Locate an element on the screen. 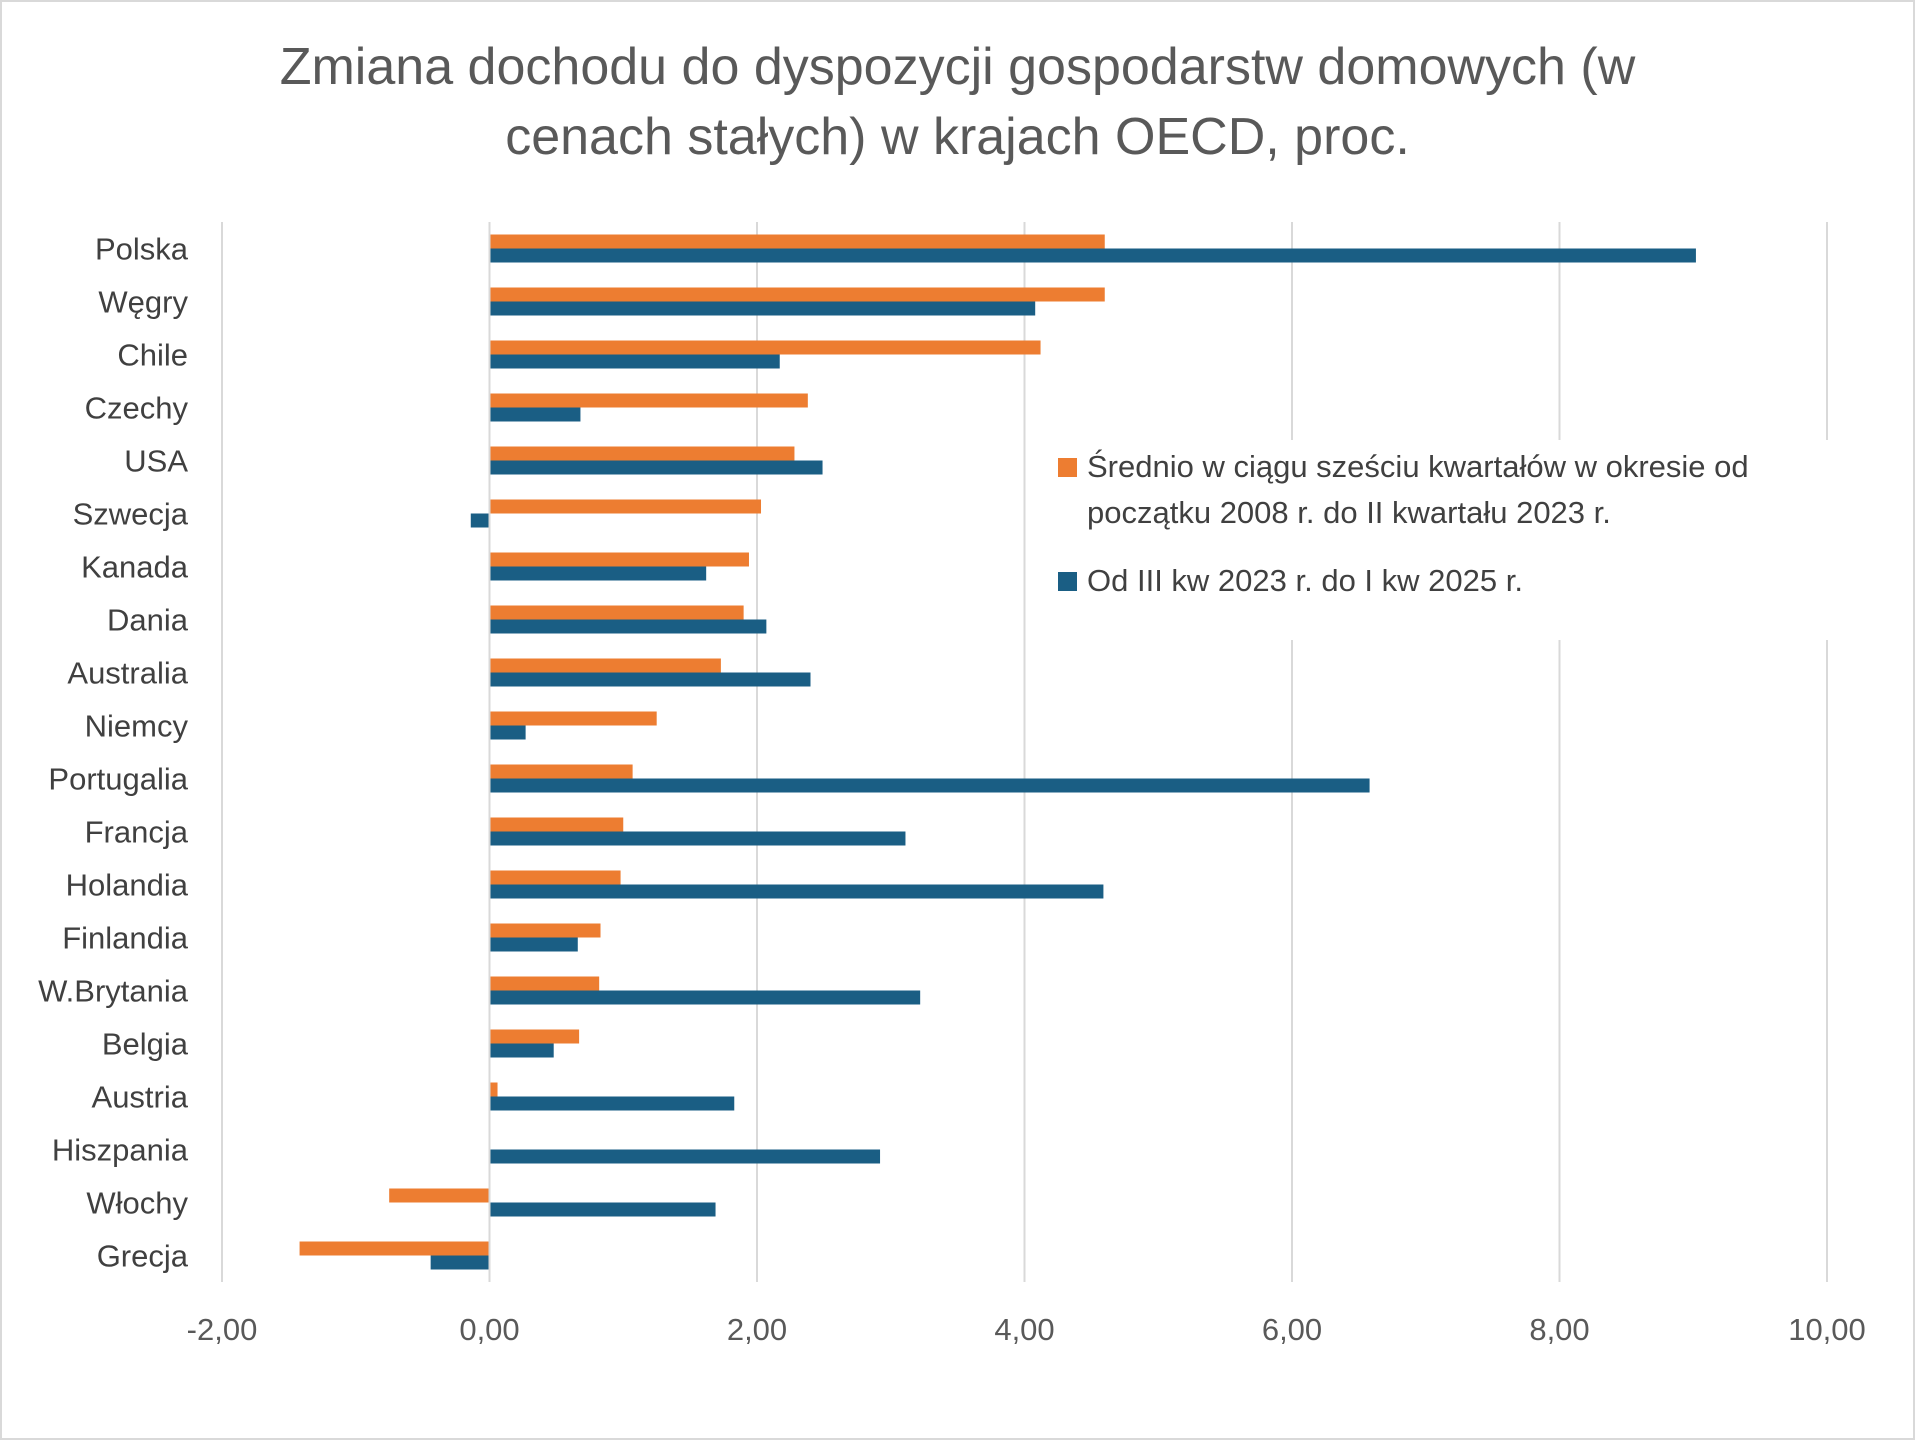 The image size is (1915, 1440). category-label: Hiszpania is located at coordinates (120, 1150).